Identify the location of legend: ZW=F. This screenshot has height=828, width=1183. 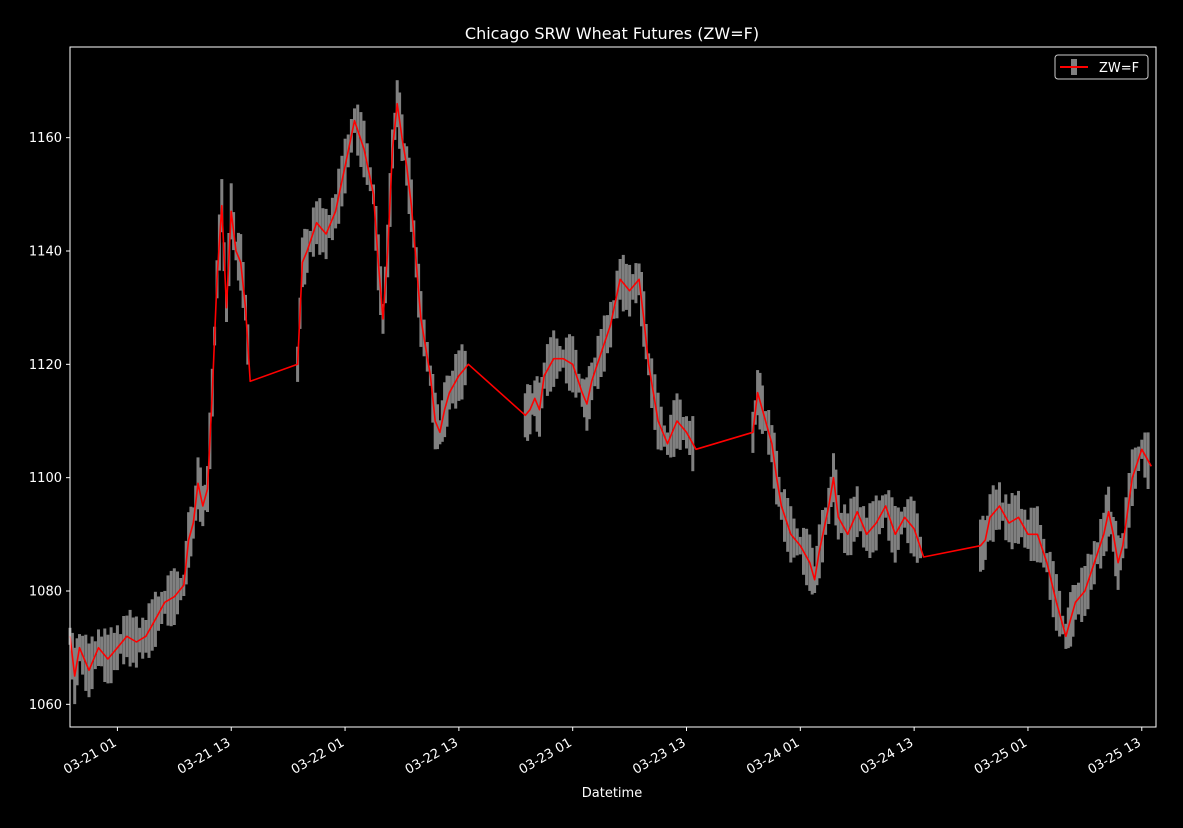
(1101, 67).